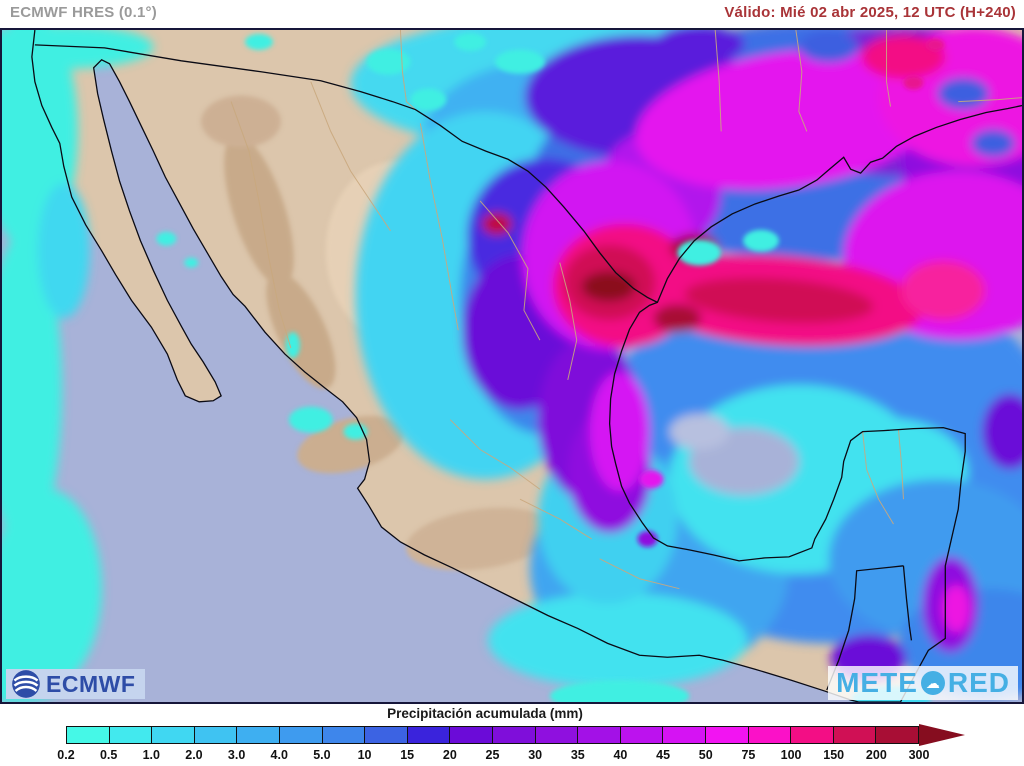 The height and width of the screenshot is (766, 1024). Describe the element at coordinates (932, 683) in the screenshot. I see `meteored-cloud-icon: ☁` at that location.